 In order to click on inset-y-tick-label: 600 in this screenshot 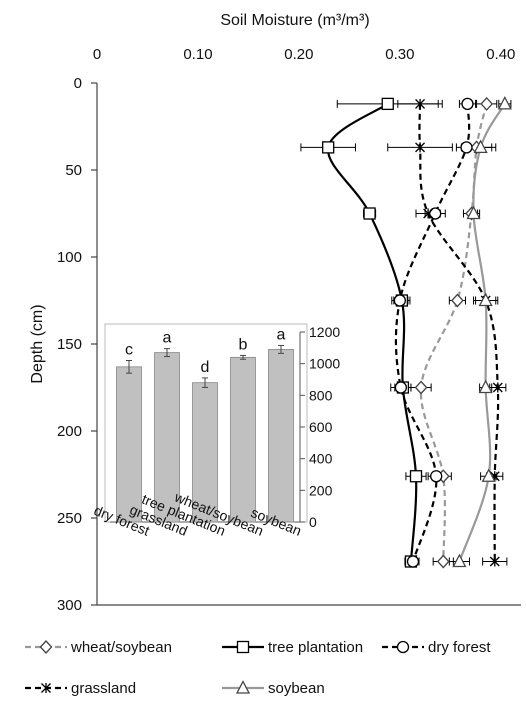, I will do `click(321, 427)`.